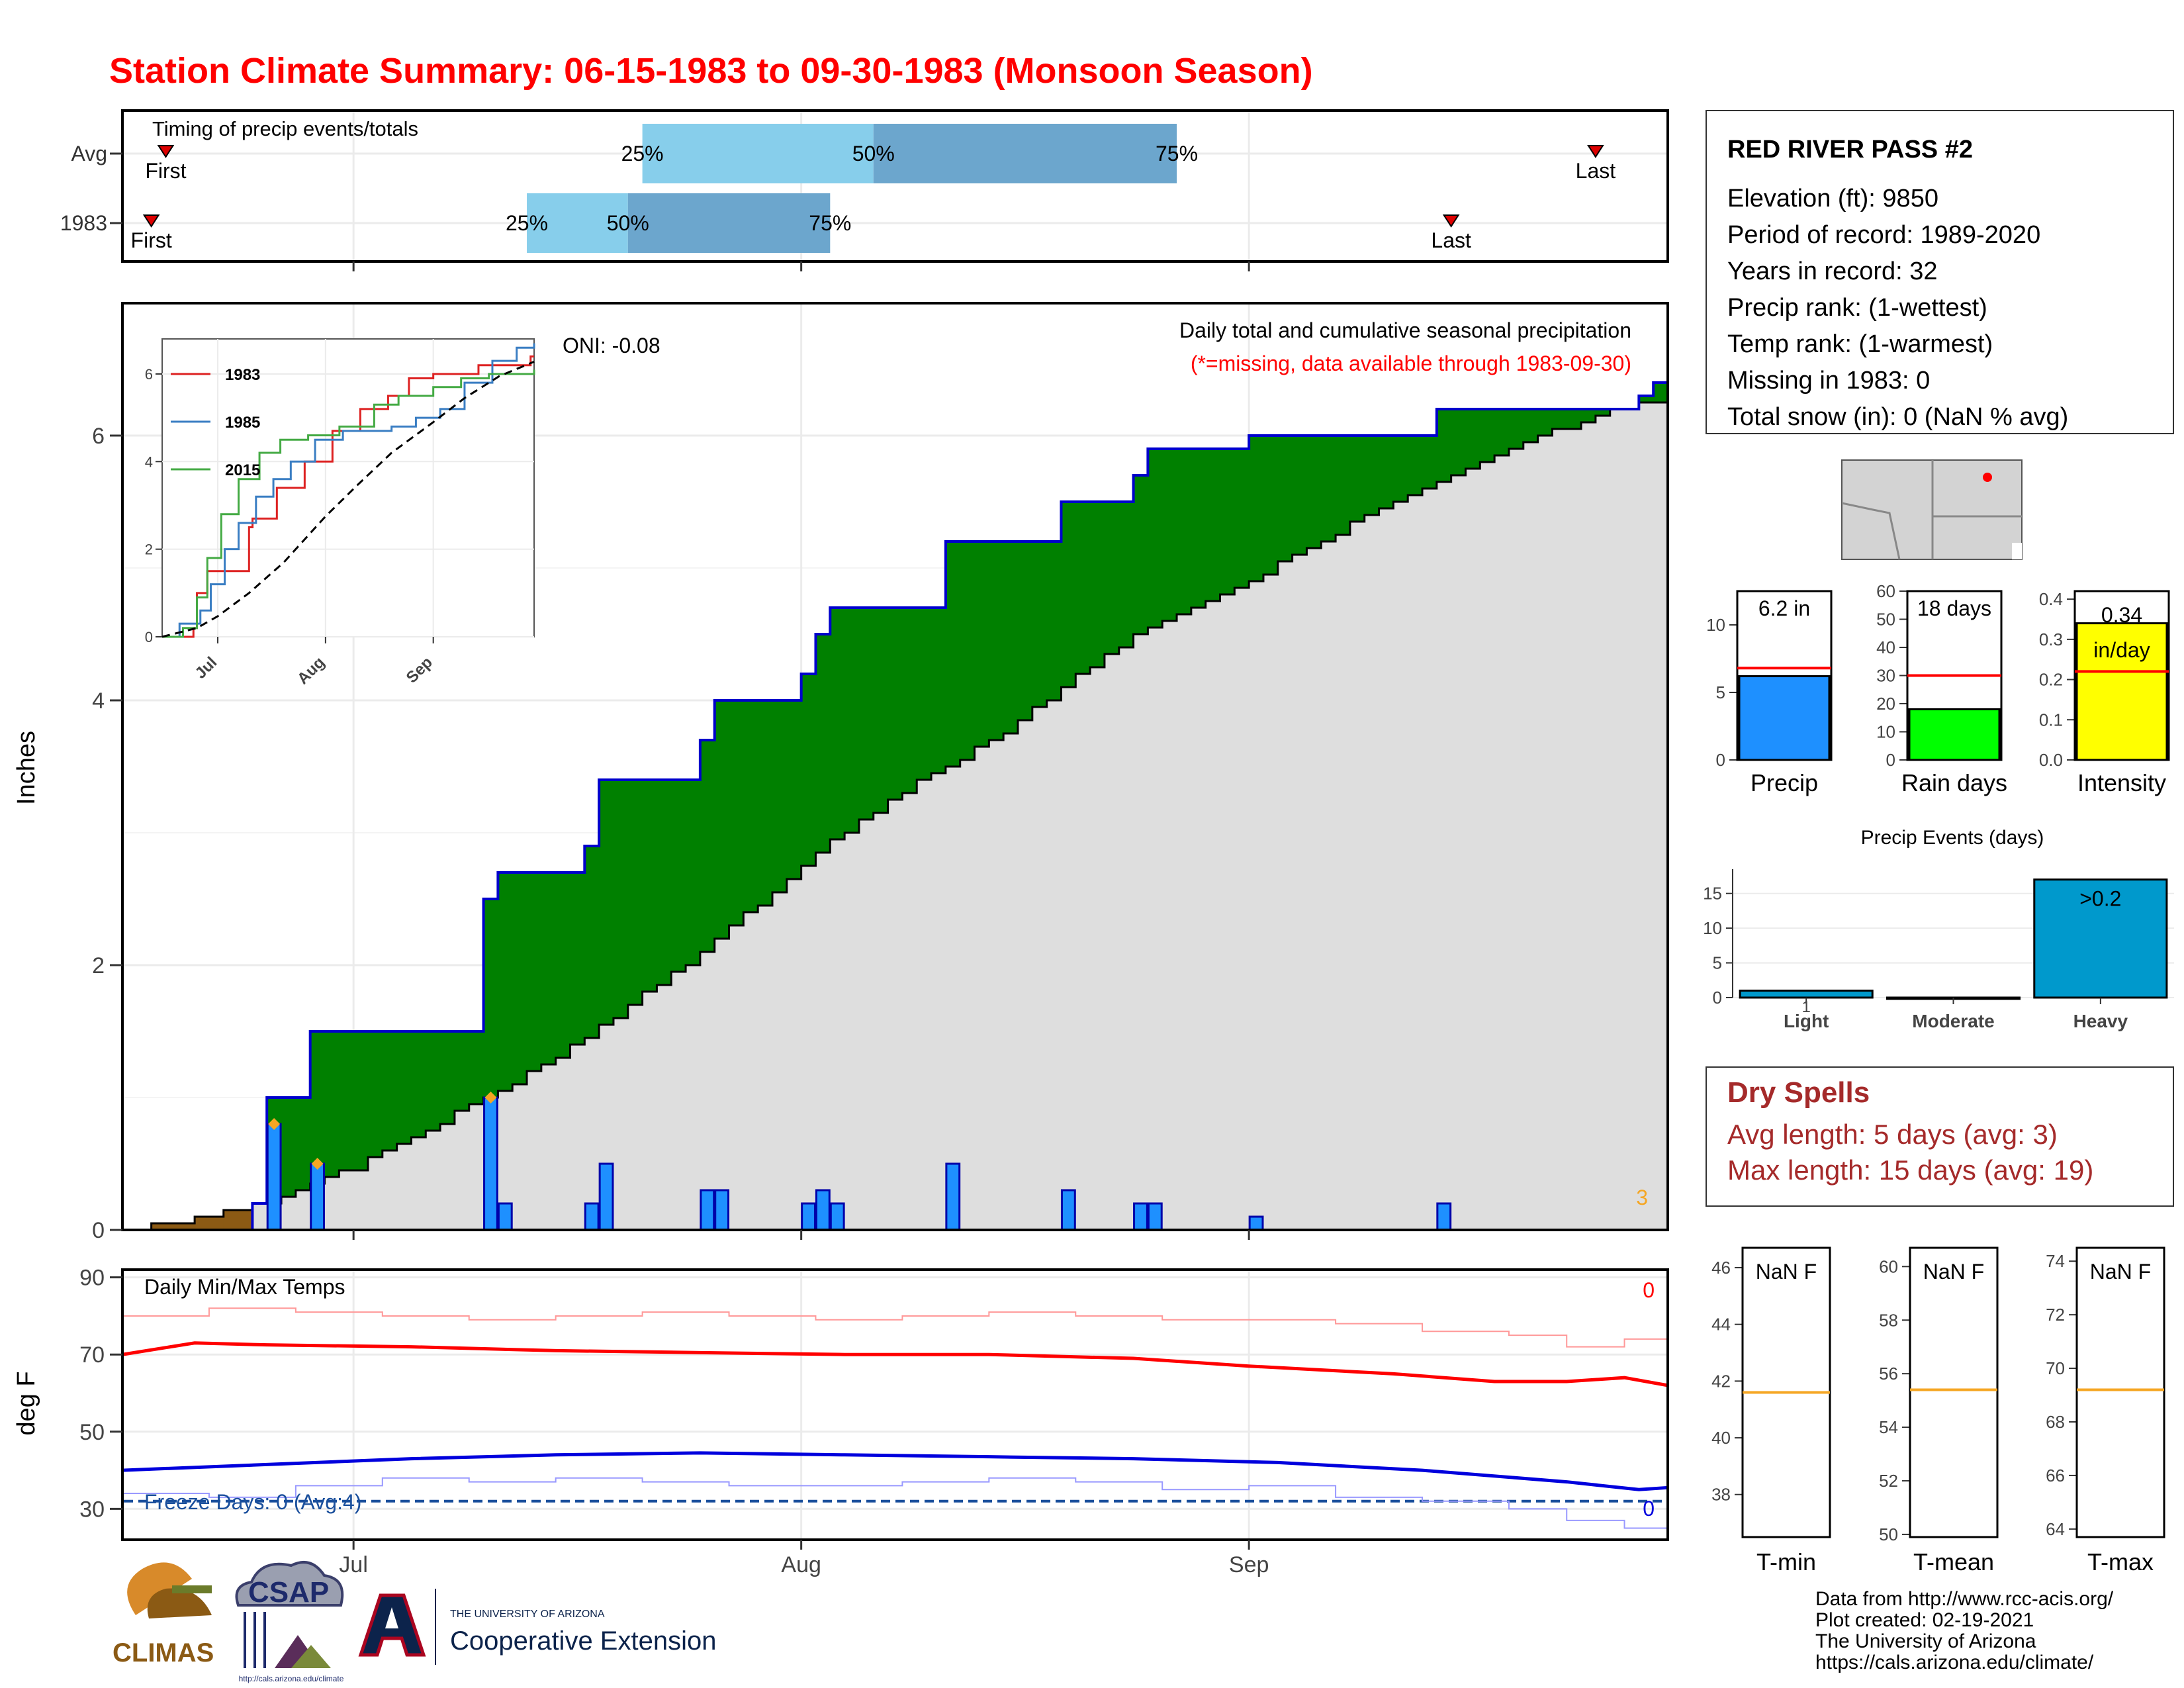 This screenshot has width=2184, height=1688. I want to click on inset-line-1985, so click(348, 490).